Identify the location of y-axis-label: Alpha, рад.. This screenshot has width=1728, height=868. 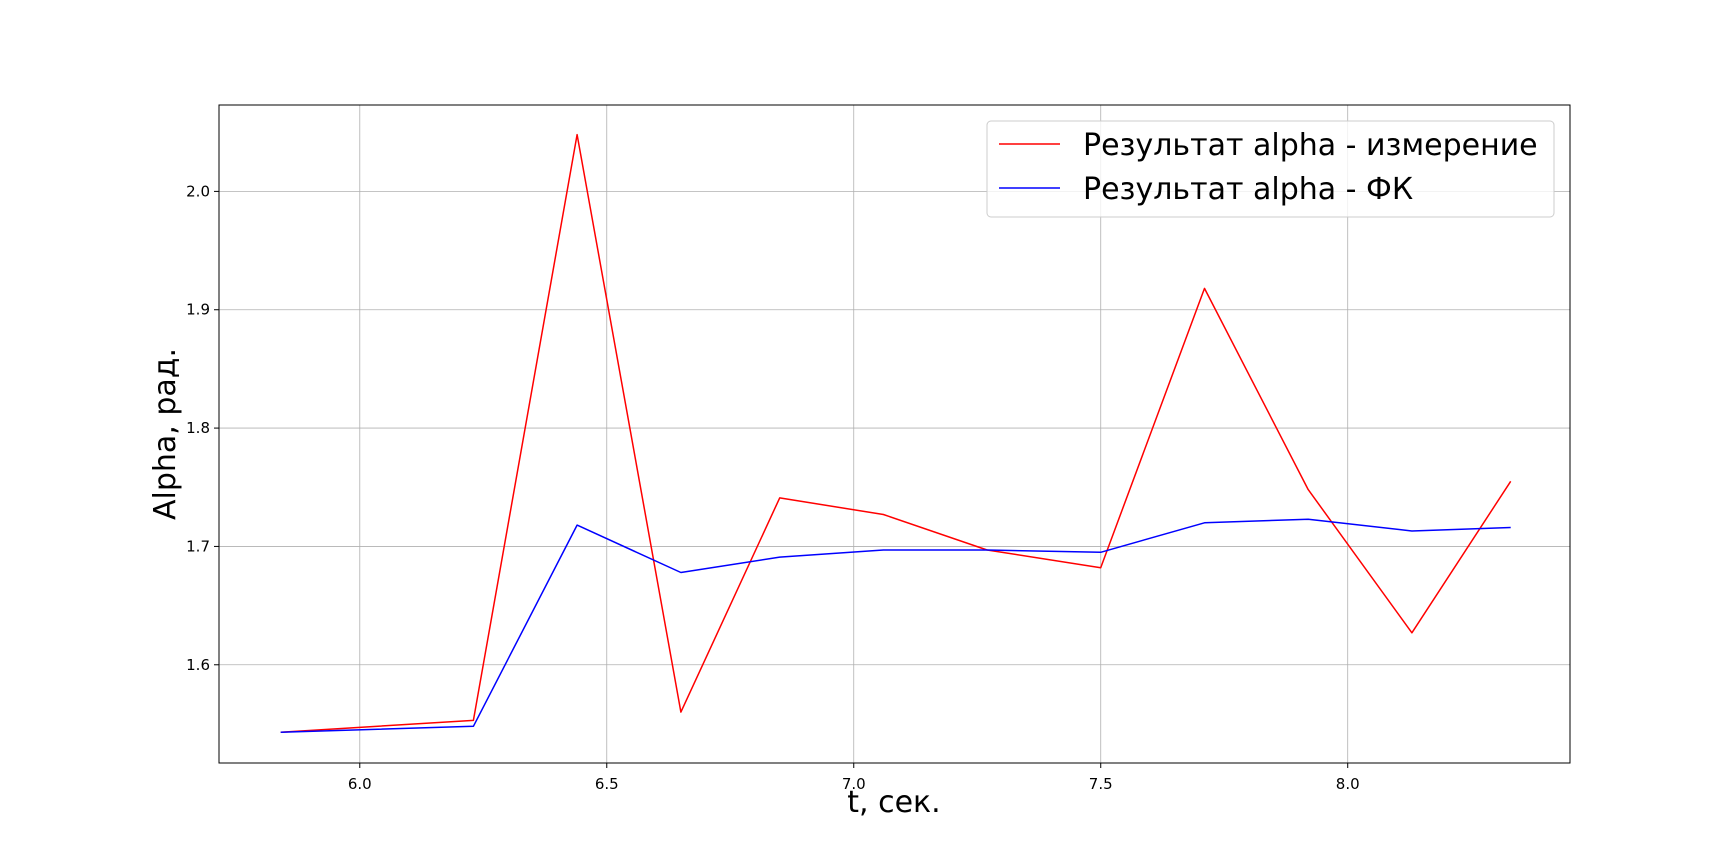
(165, 434).